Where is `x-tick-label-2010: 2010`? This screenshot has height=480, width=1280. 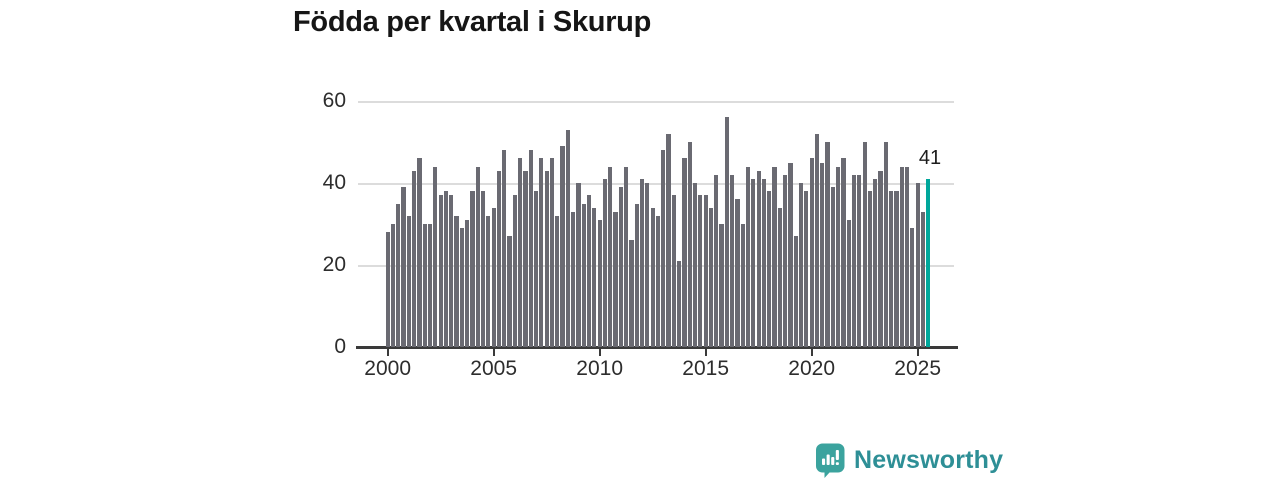 x-tick-label-2010: 2010 is located at coordinates (599, 368).